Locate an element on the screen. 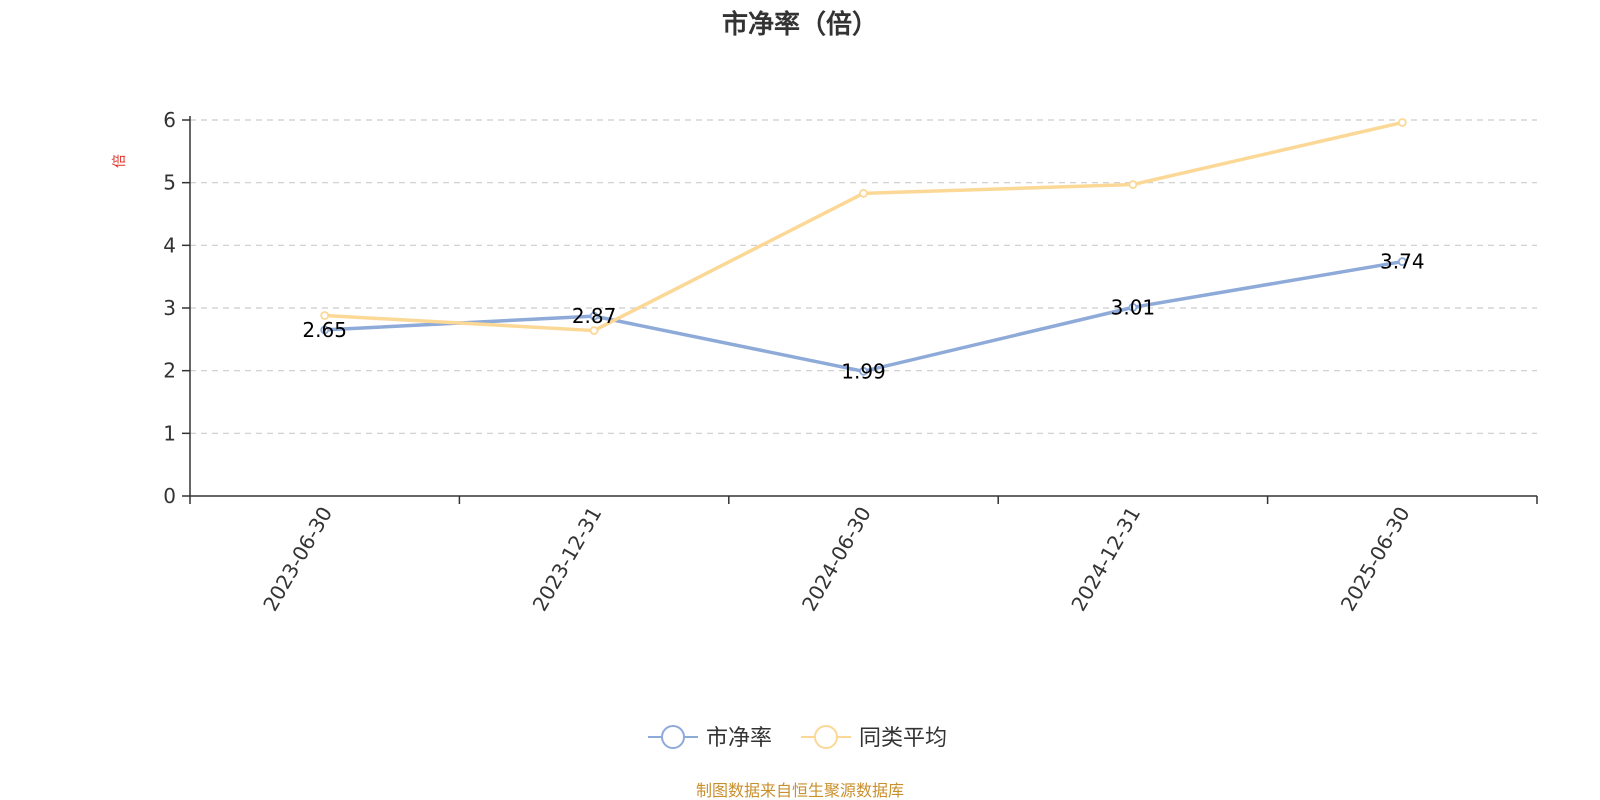 This screenshot has height=800, width=1600. data-label: 2.65 is located at coordinates (324, 330).